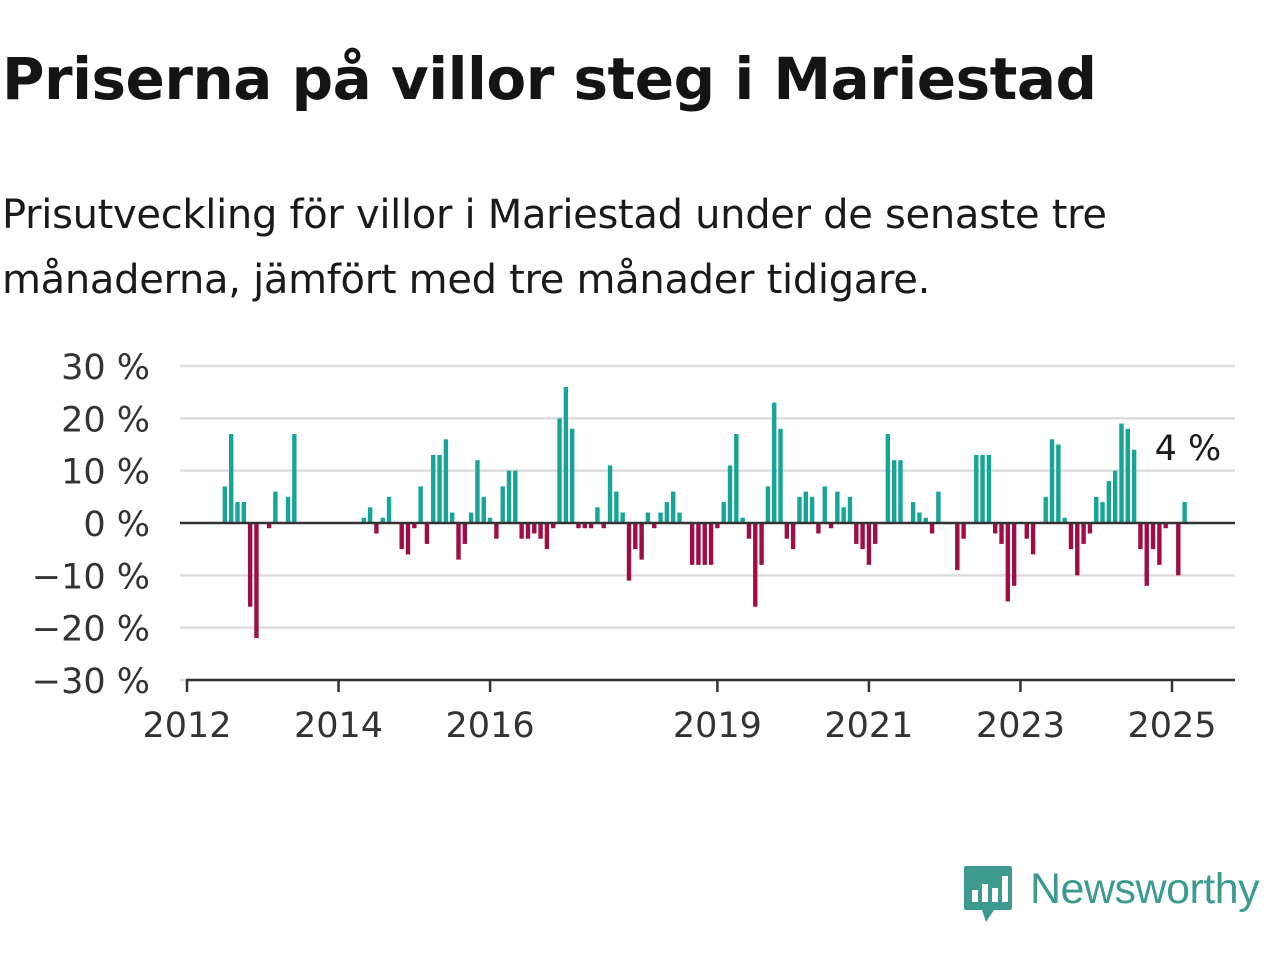 This screenshot has height=960, width=1280. I want to click on y-tick-label: 20 %, so click(105, 420).